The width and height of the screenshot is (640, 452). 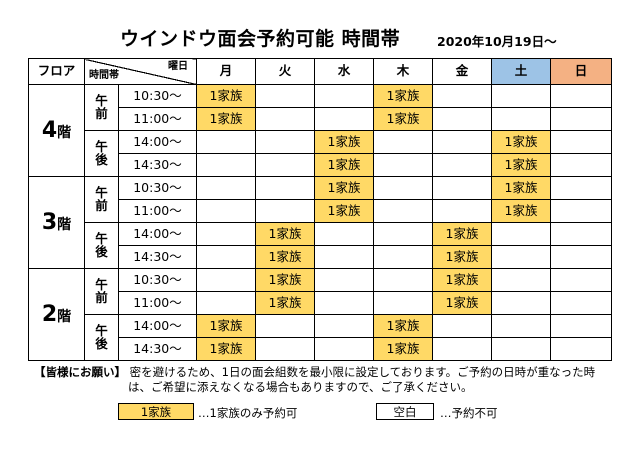 I want to click on time-slot-row: 14:30～ 1家族 1家族, so click(x=320, y=257).